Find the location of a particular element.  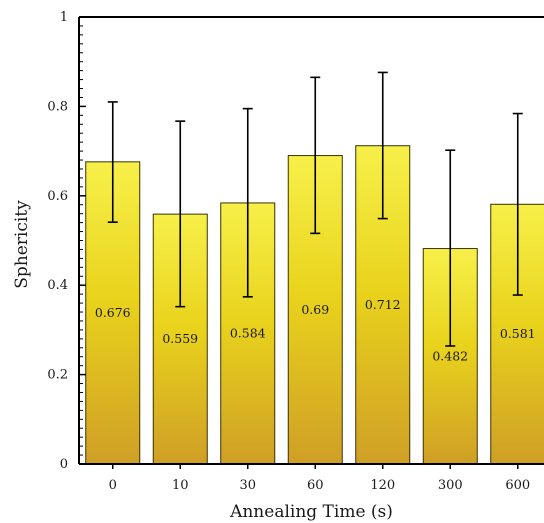

x-ticks: 0 10 30 60 120 300 600 is located at coordinates (319, 478).